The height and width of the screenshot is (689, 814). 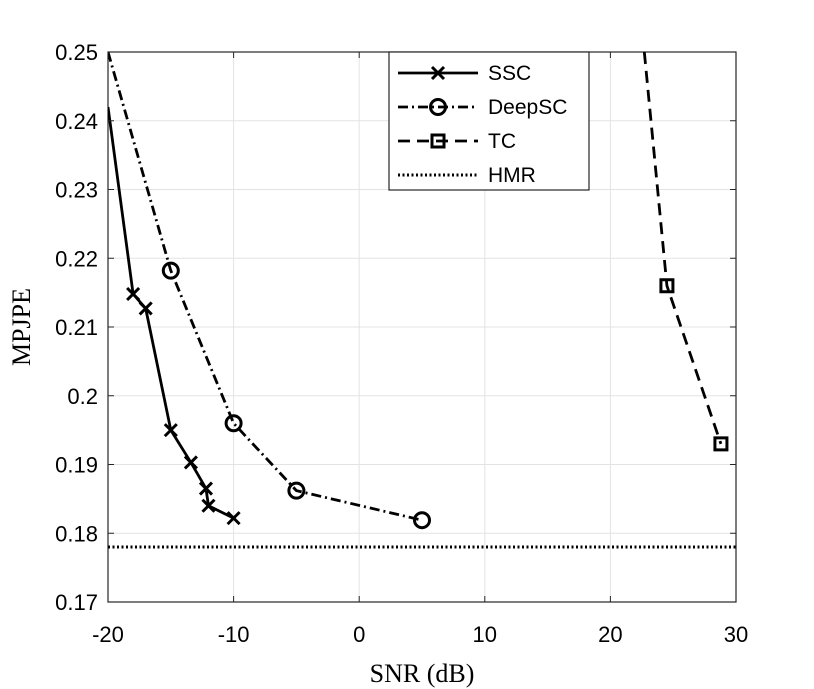 What do you see at coordinates (438, 107) in the screenshot?
I see `legend-marker-deepsc` at bounding box center [438, 107].